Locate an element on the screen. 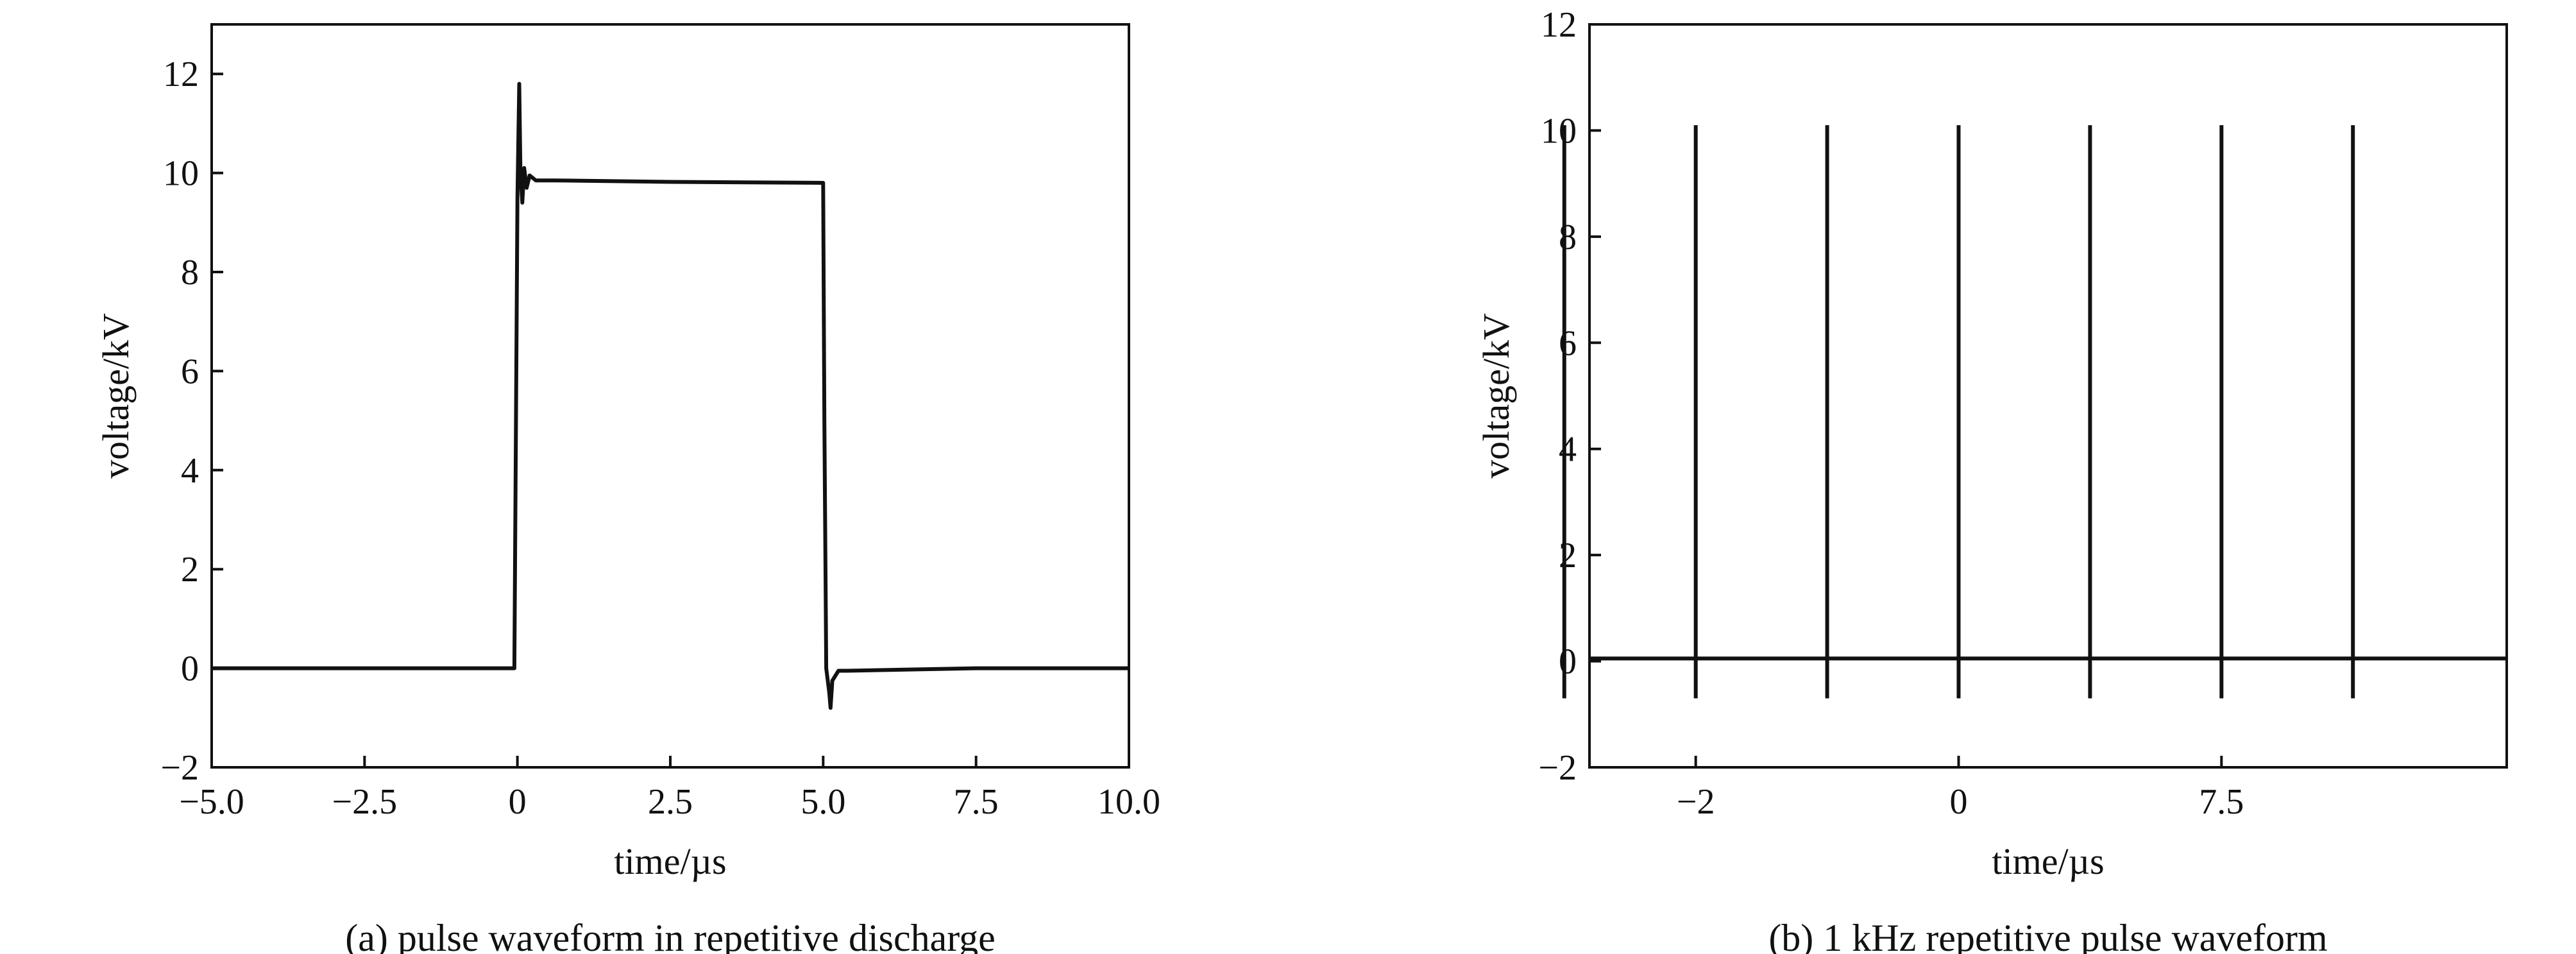  x-tick-label-a: 5.0 is located at coordinates (823, 802).